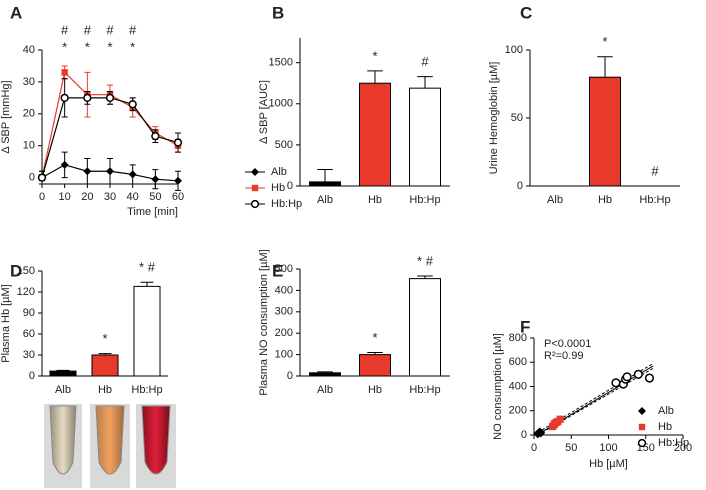 The width and height of the screenshot is (706, 490). I want to click on y-tick-label: 800, so click(518, 338).